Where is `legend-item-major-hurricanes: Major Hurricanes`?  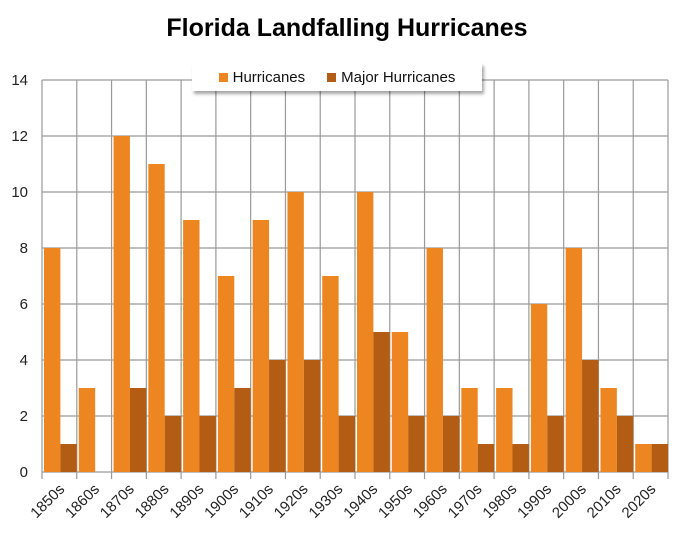
legend-item-major-hurricanes: Major Hurricanes is located at coordinates (391, 77).